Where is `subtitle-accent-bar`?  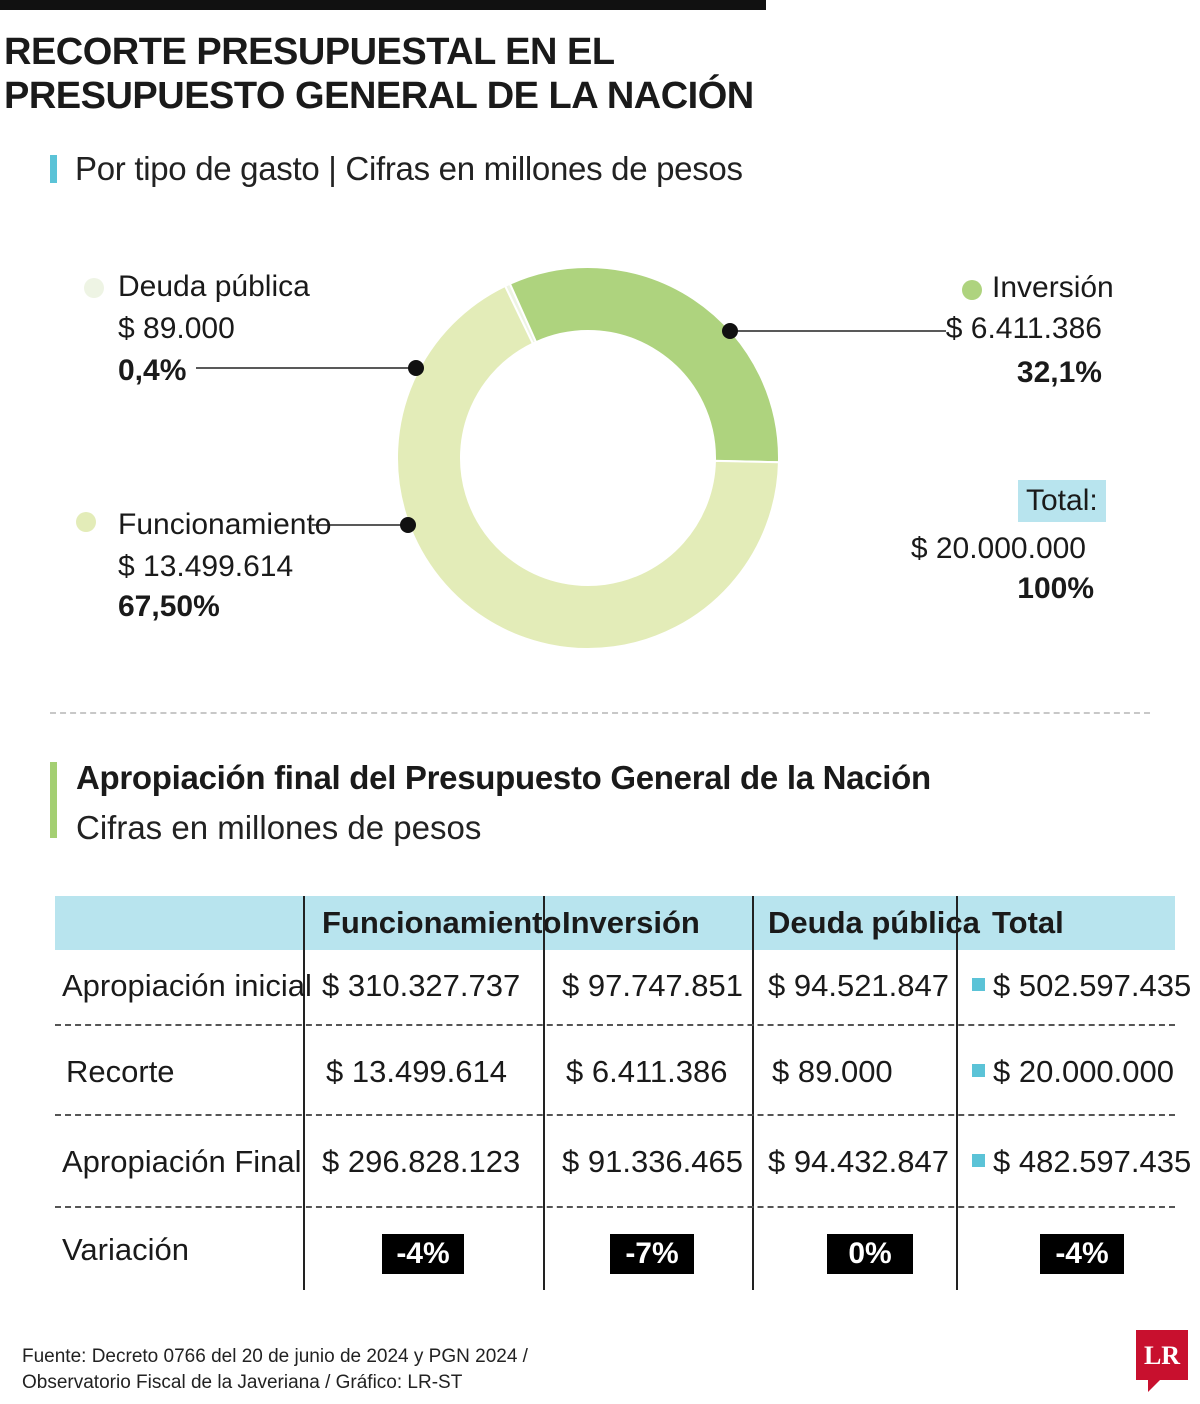
subtitle-accent-bar is located at coordinates (53, 169).